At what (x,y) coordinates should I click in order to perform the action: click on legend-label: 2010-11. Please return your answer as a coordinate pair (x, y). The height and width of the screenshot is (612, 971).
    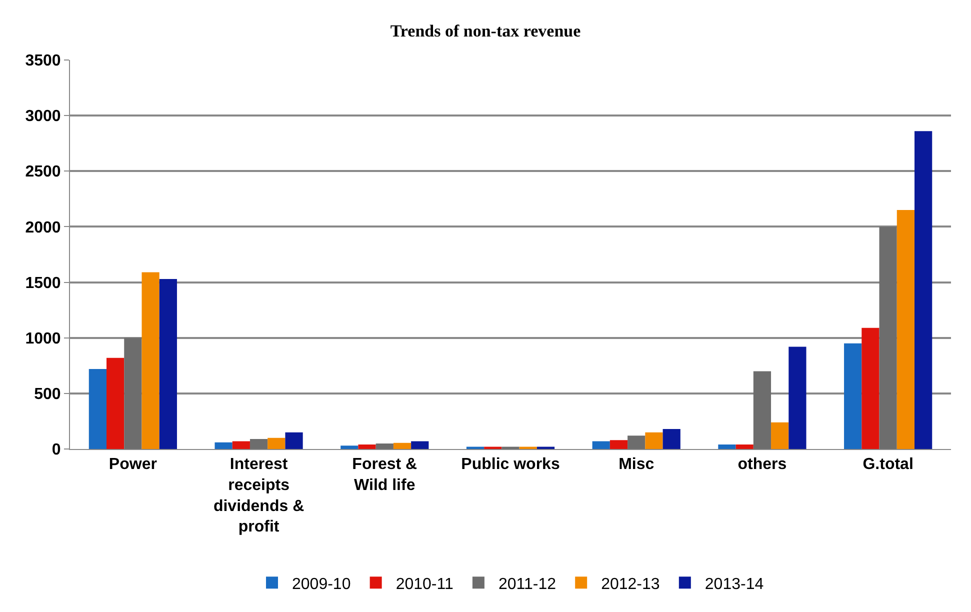
    Looking at the image, I should click on (425, 584).